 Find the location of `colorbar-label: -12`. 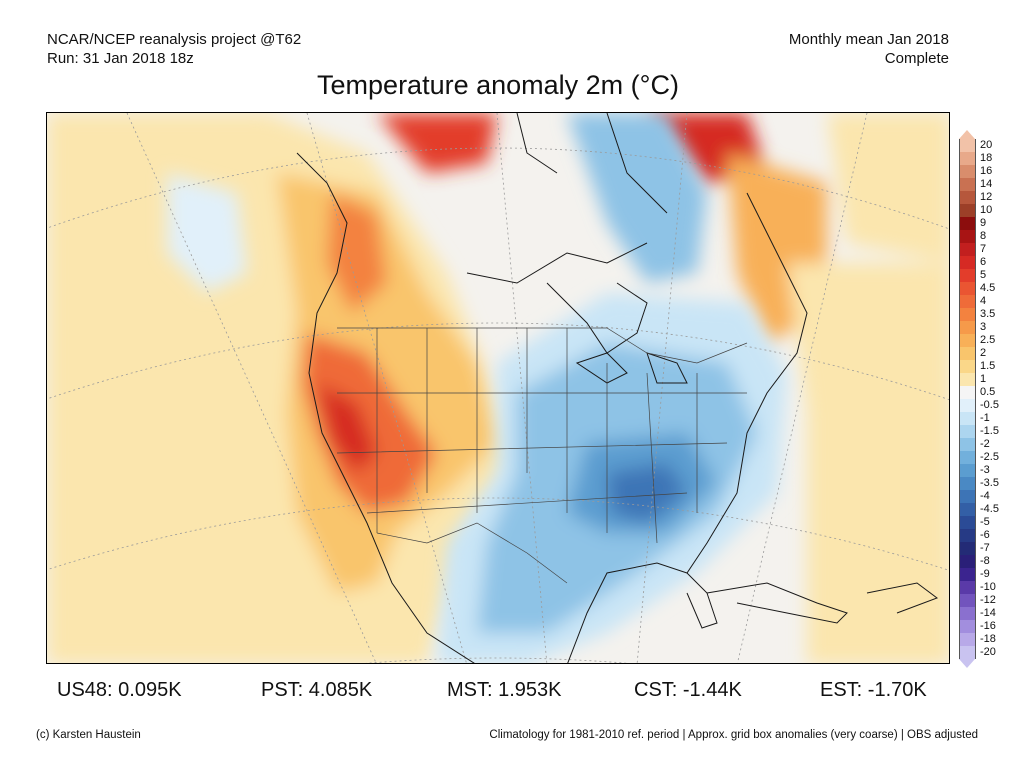

colorbar-label: -12 is located at coordinates (988, 600).